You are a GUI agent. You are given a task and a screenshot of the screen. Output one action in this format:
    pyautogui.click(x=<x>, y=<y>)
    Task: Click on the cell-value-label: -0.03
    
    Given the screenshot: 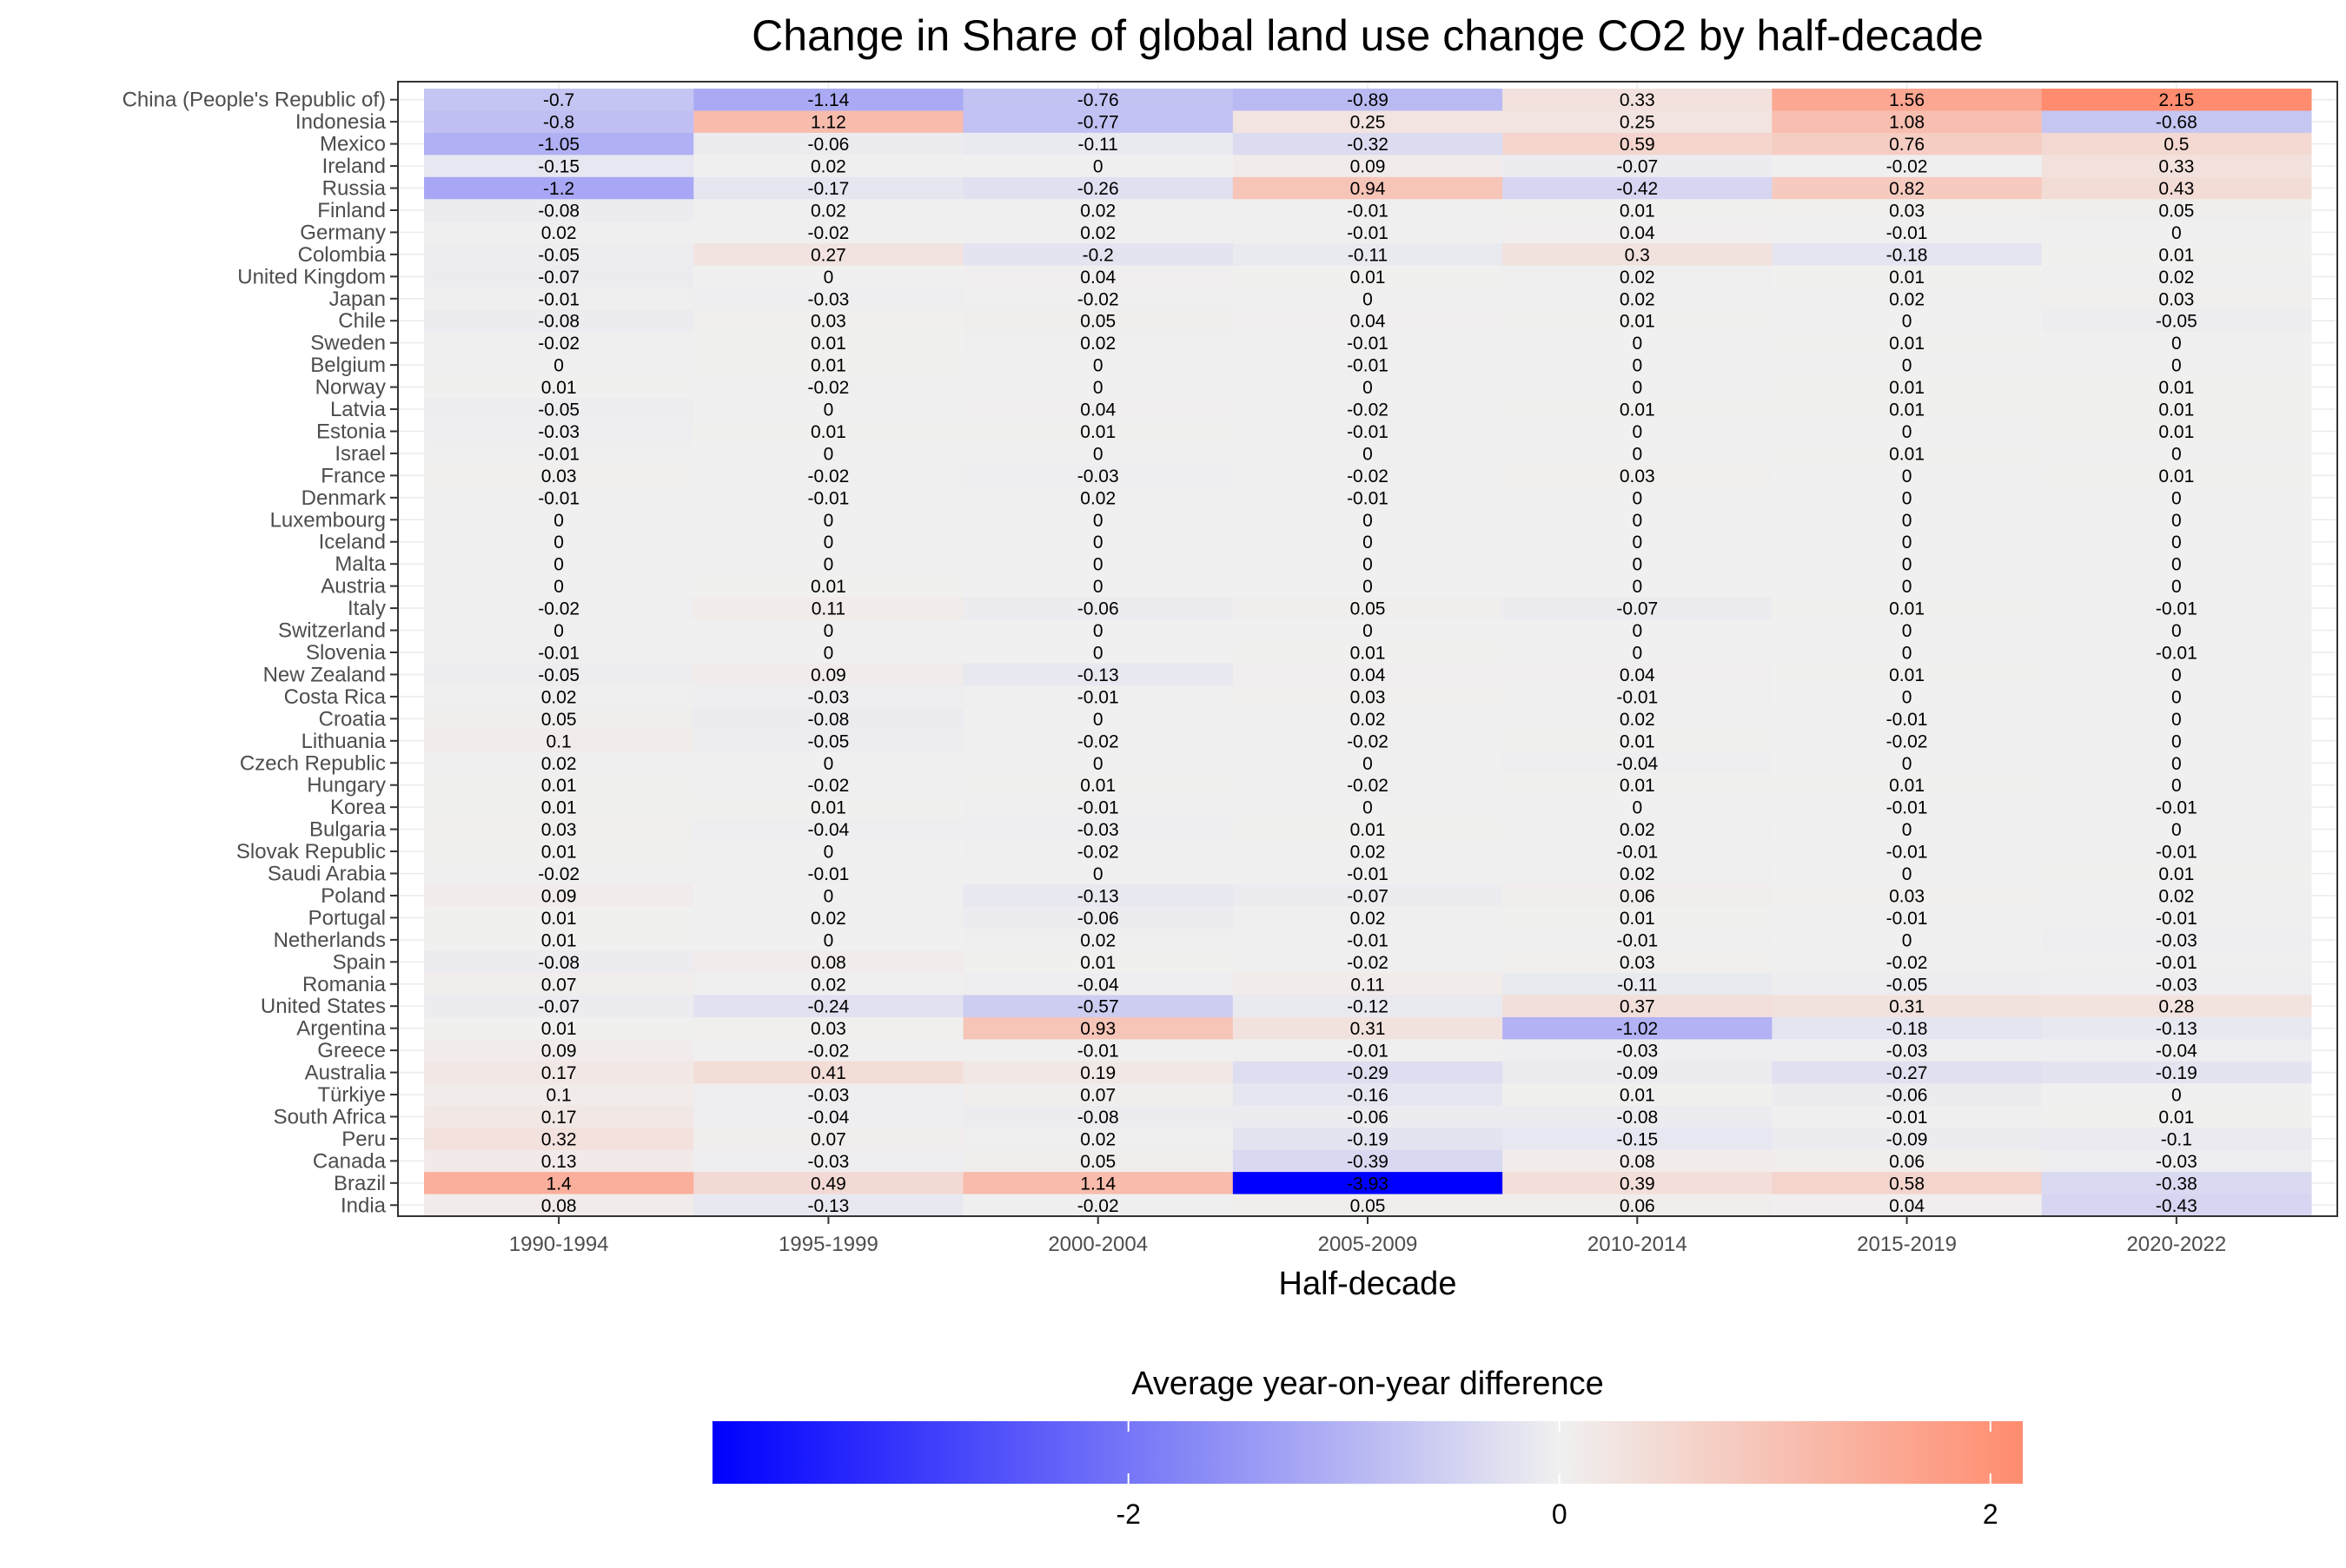 What is the action you would take?
    pyautogui.click(x=1098, y=830)
    